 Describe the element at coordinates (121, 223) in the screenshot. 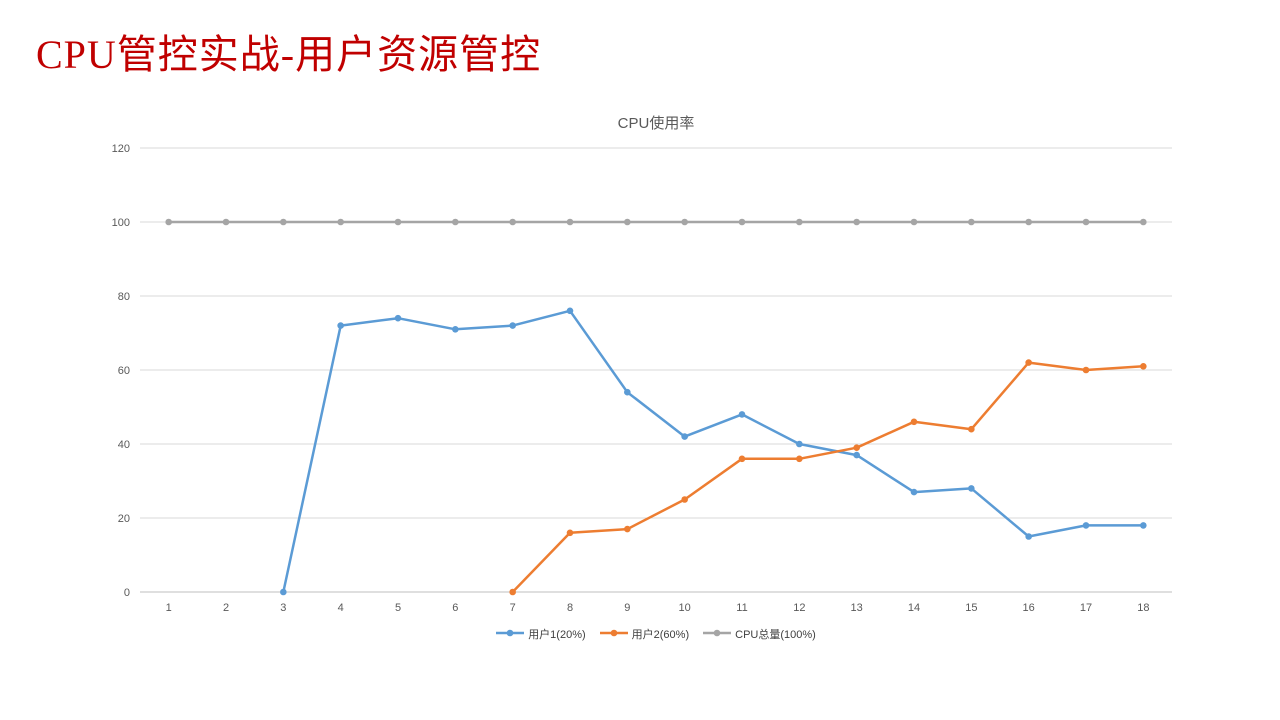

I see `y-axis-tick-label: 100` at that location.